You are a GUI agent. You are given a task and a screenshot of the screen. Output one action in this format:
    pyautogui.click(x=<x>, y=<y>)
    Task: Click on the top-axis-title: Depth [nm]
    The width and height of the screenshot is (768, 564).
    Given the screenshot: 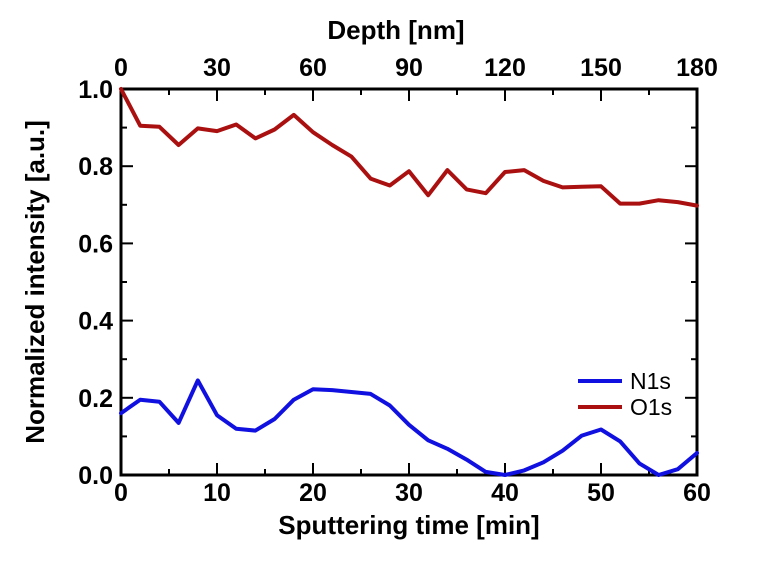 What is the action you would take?
    pyautogui.click(x=395, y=30)
    